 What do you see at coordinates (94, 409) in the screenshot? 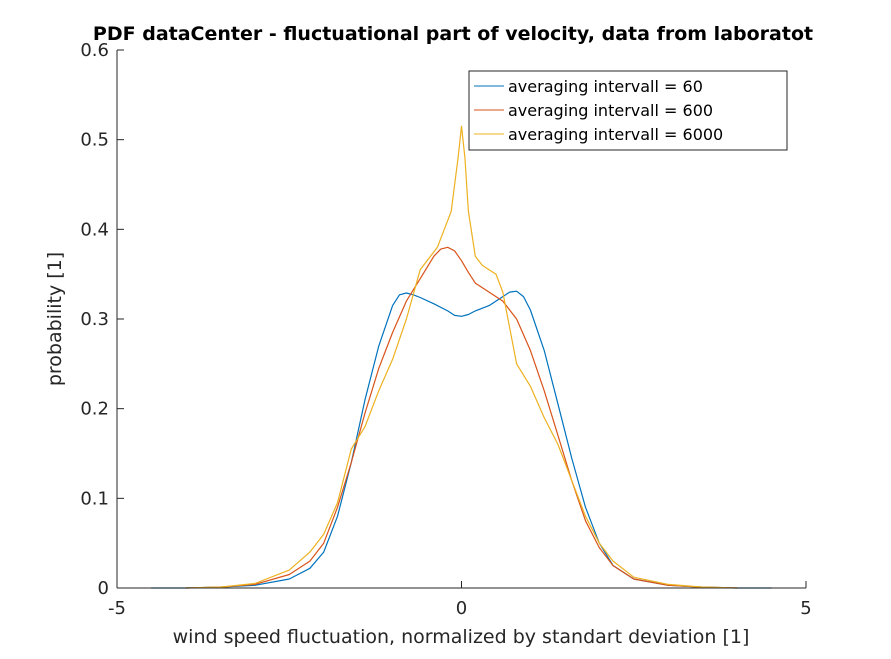
I see `y-tick-label: 0.2` at bounding box center [94, 409].